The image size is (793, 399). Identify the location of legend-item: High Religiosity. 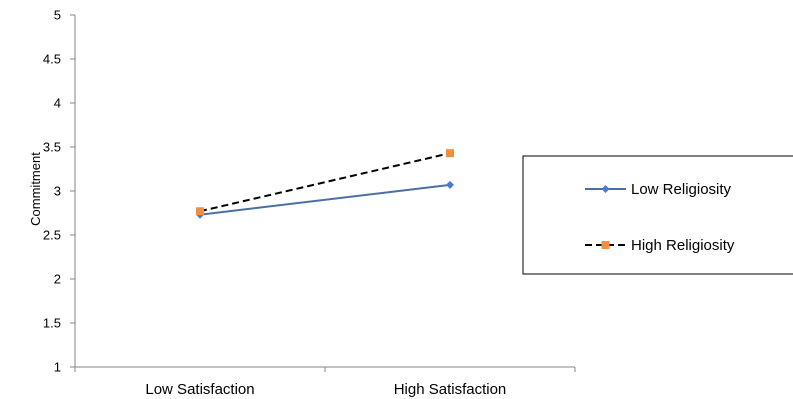
(660, 245).